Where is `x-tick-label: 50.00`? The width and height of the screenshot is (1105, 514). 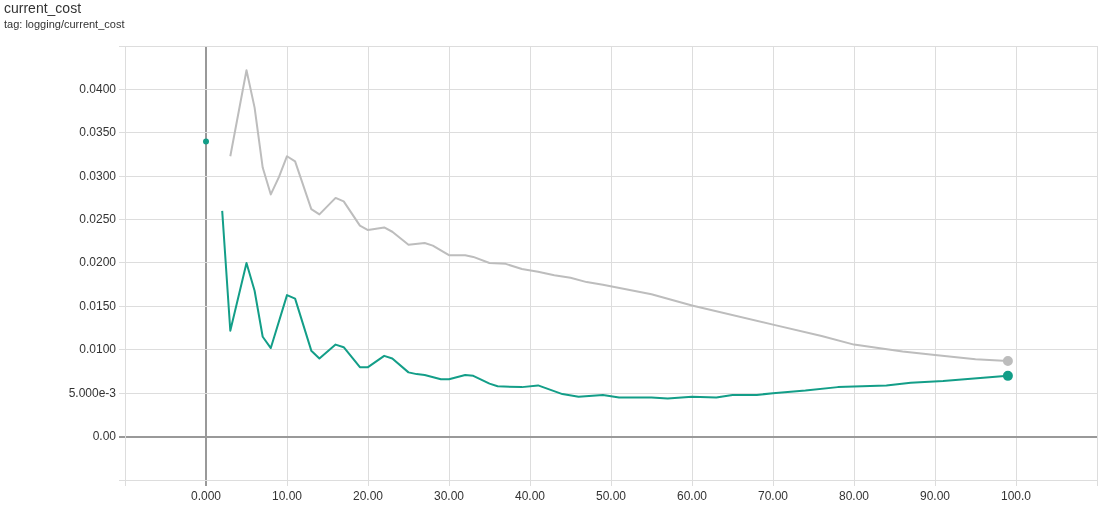
x-tick-label: 50.00 is located at coordinates (611, 495).